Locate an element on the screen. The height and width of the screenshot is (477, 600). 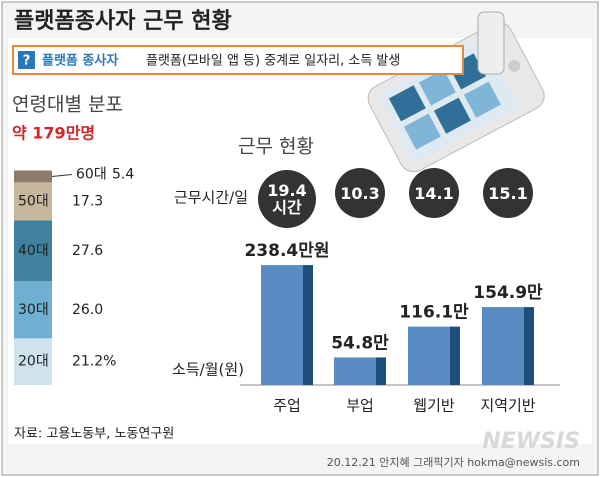
row-label: 근무시간/일 is located at coordinates (211, 198).